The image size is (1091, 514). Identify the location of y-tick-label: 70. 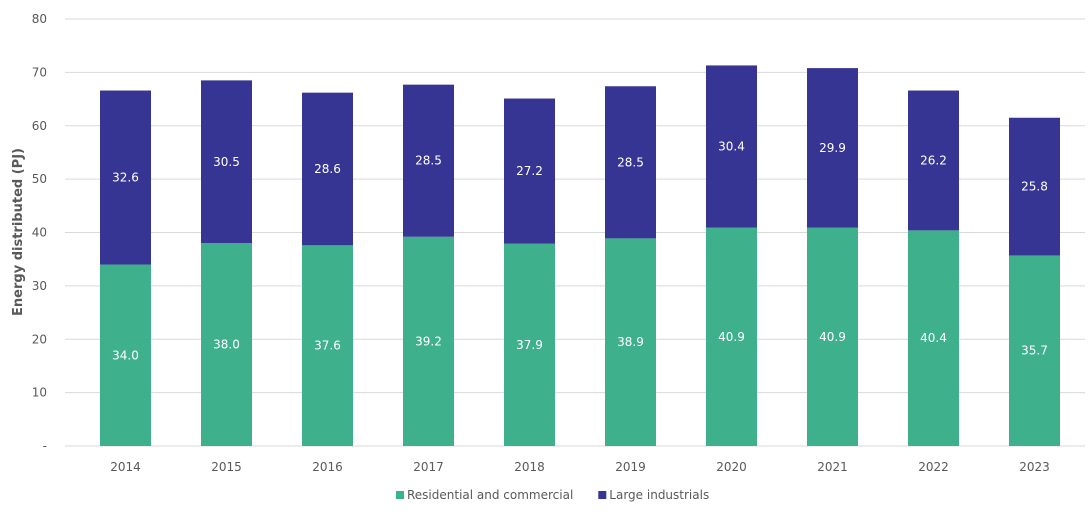
(39, 72).